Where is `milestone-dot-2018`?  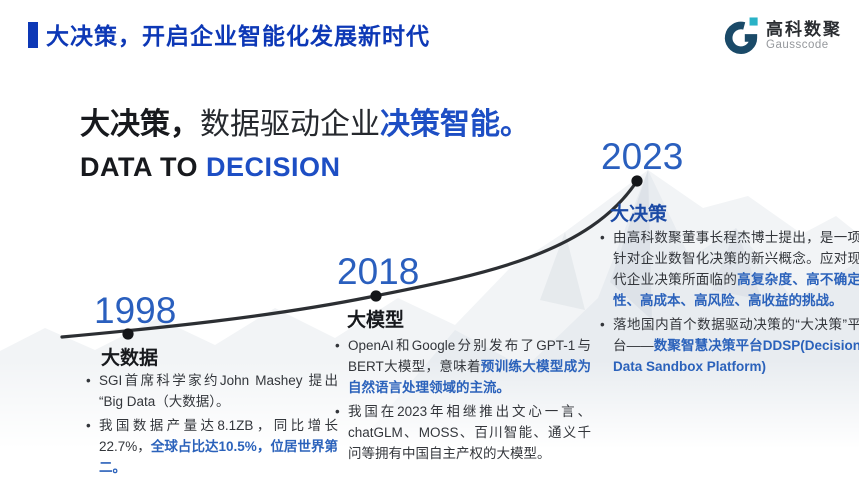 milestone-dot-2018 is located at coordinates (376, 296).